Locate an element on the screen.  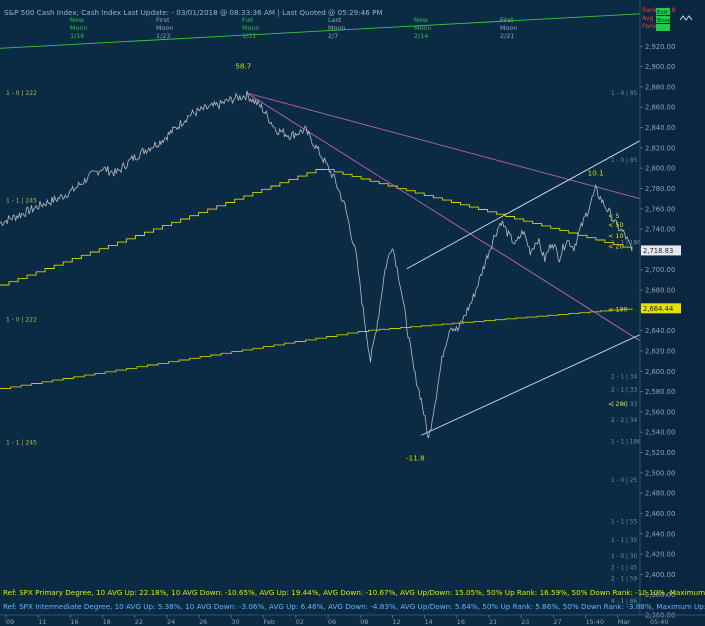
y-tick-label: 2,880.00 is located at coordinates (660, 87).